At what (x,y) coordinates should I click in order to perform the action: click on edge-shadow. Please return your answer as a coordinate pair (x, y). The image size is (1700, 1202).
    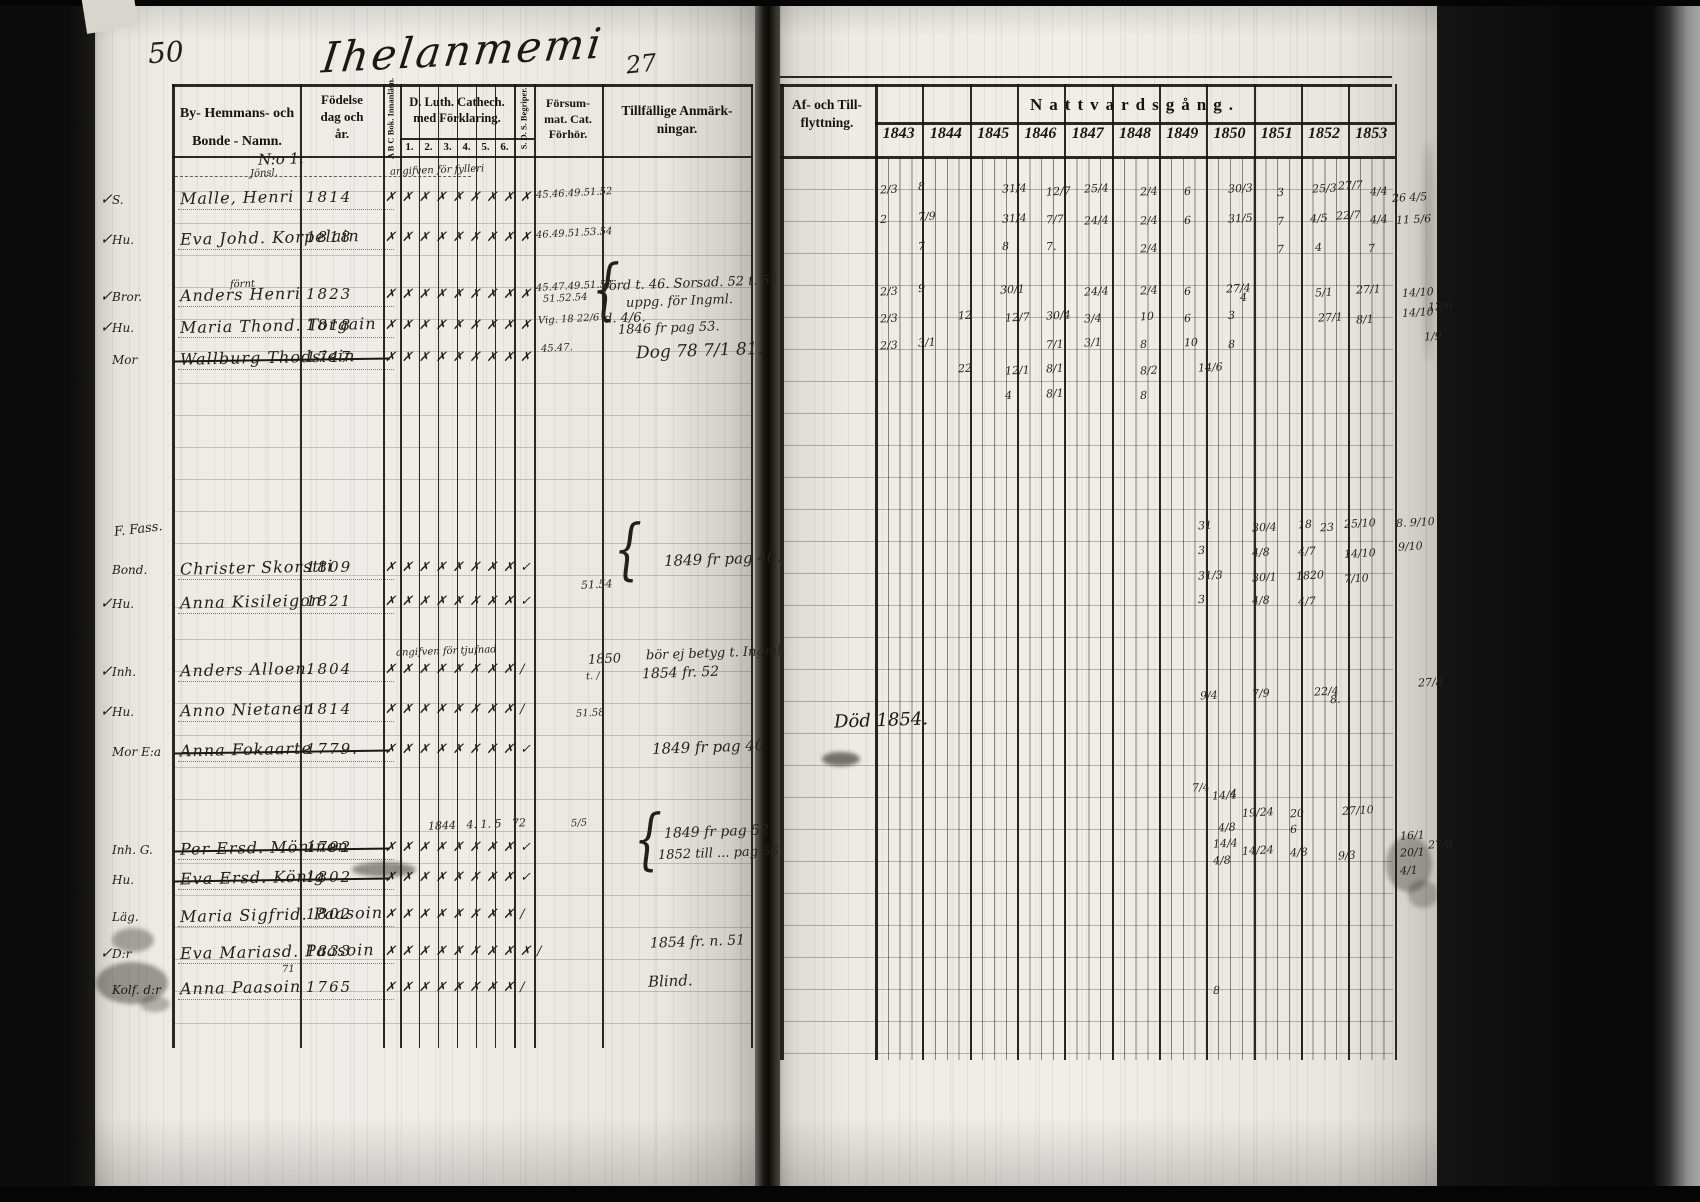
    Looking at the image, I should click on (1428, 250).